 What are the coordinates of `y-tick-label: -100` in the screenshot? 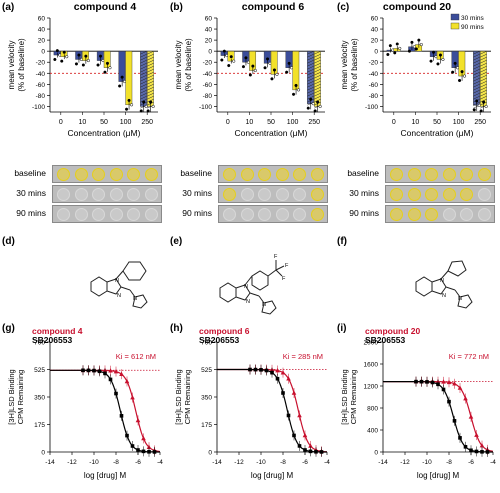 It's located at (38, 107).